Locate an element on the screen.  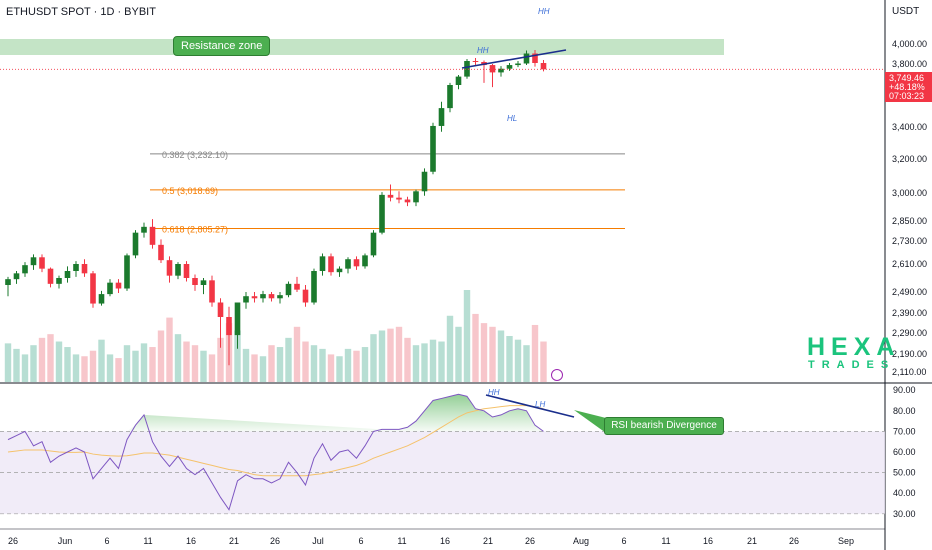
price-tick-label: 2,290.00 is located at coordinates (909, 333).